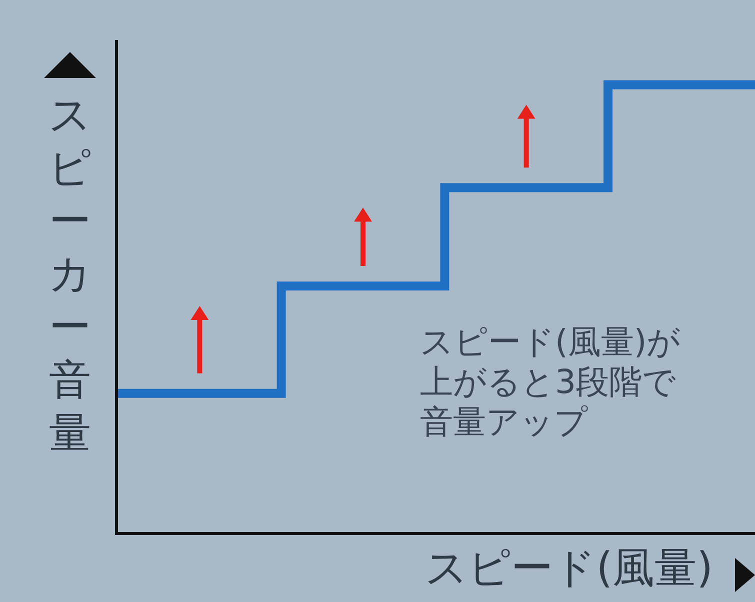 This screenshot has height=602, width=755. What do you see at coordinates (569, 568) in the screenshot?
I see `x-axis-title: スピード(風量)` at bounding box center [569, 568].